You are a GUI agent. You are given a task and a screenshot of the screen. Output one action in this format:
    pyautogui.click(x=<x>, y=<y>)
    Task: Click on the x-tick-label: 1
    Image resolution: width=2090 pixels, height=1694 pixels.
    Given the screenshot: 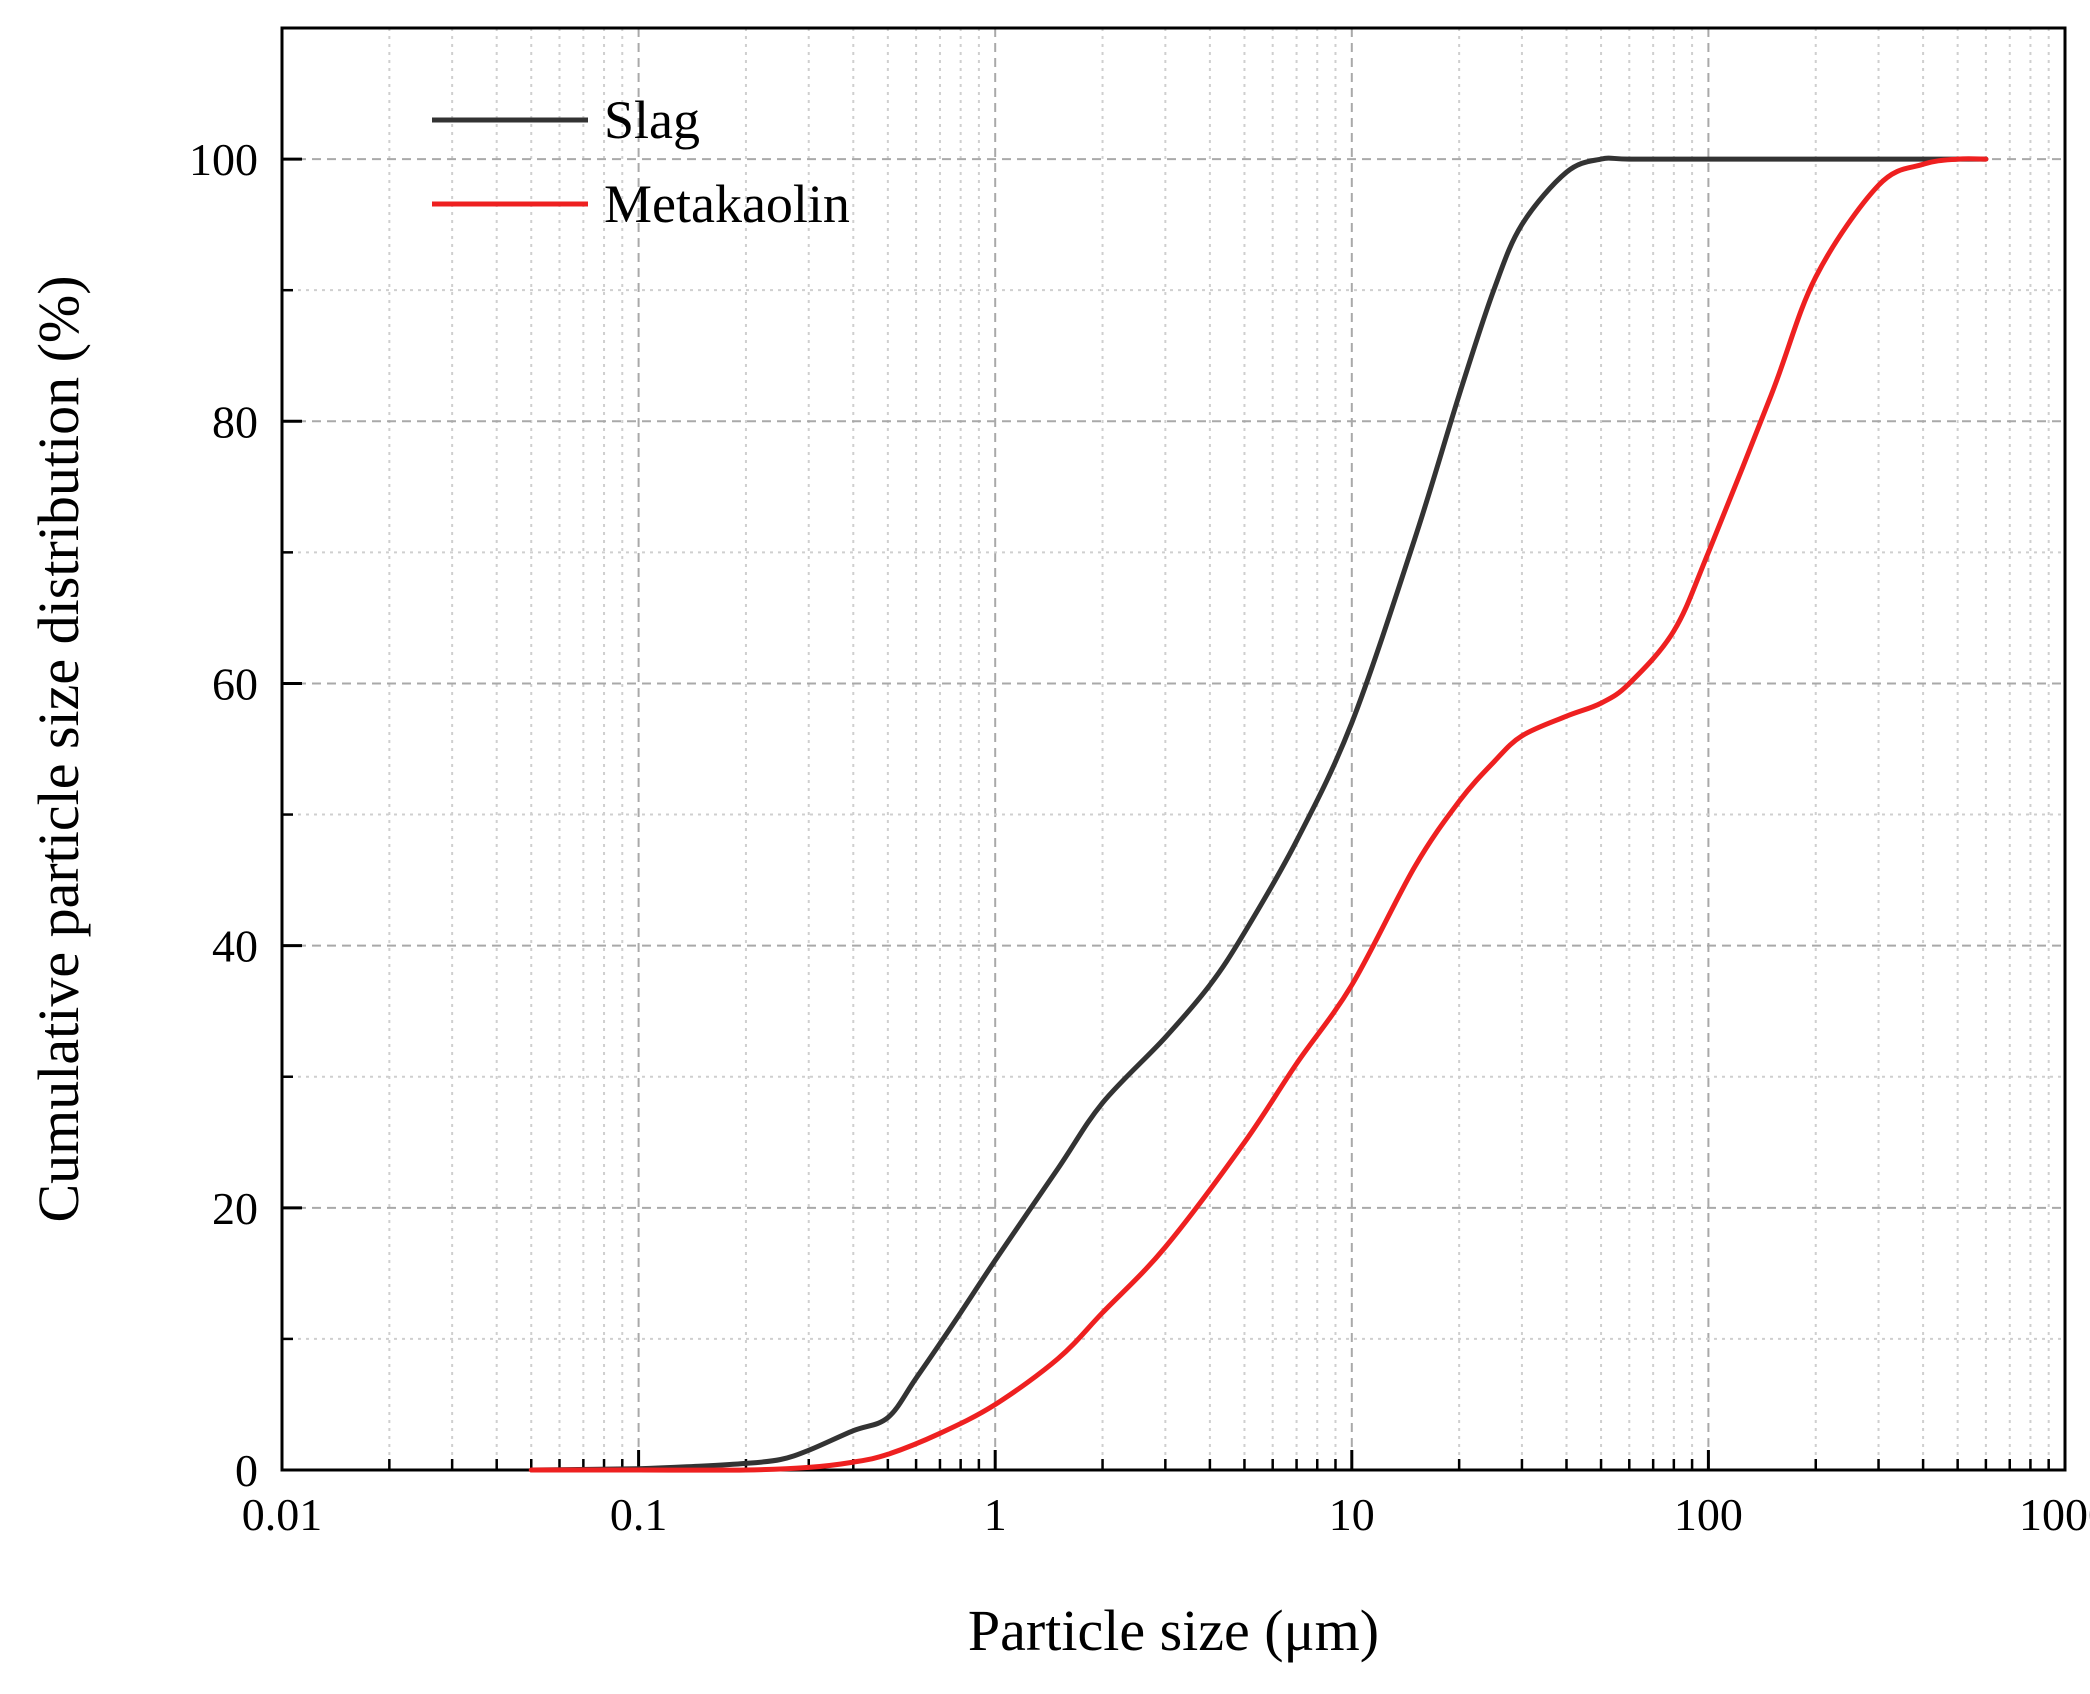 What is the action you would take?
    pyautogui.click(x=995, y=1514)
    